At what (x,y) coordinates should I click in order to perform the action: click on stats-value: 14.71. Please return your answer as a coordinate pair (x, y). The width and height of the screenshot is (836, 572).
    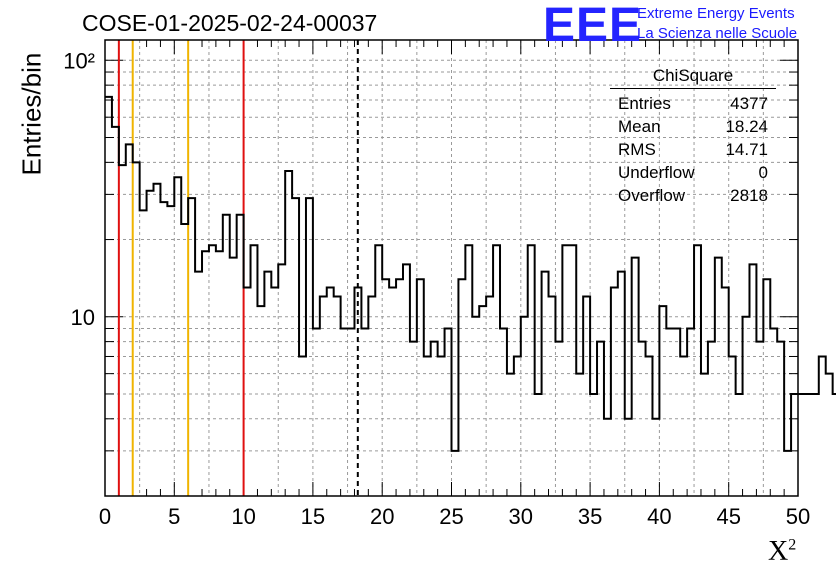
    Looking at the image, I should click on (746, 149).